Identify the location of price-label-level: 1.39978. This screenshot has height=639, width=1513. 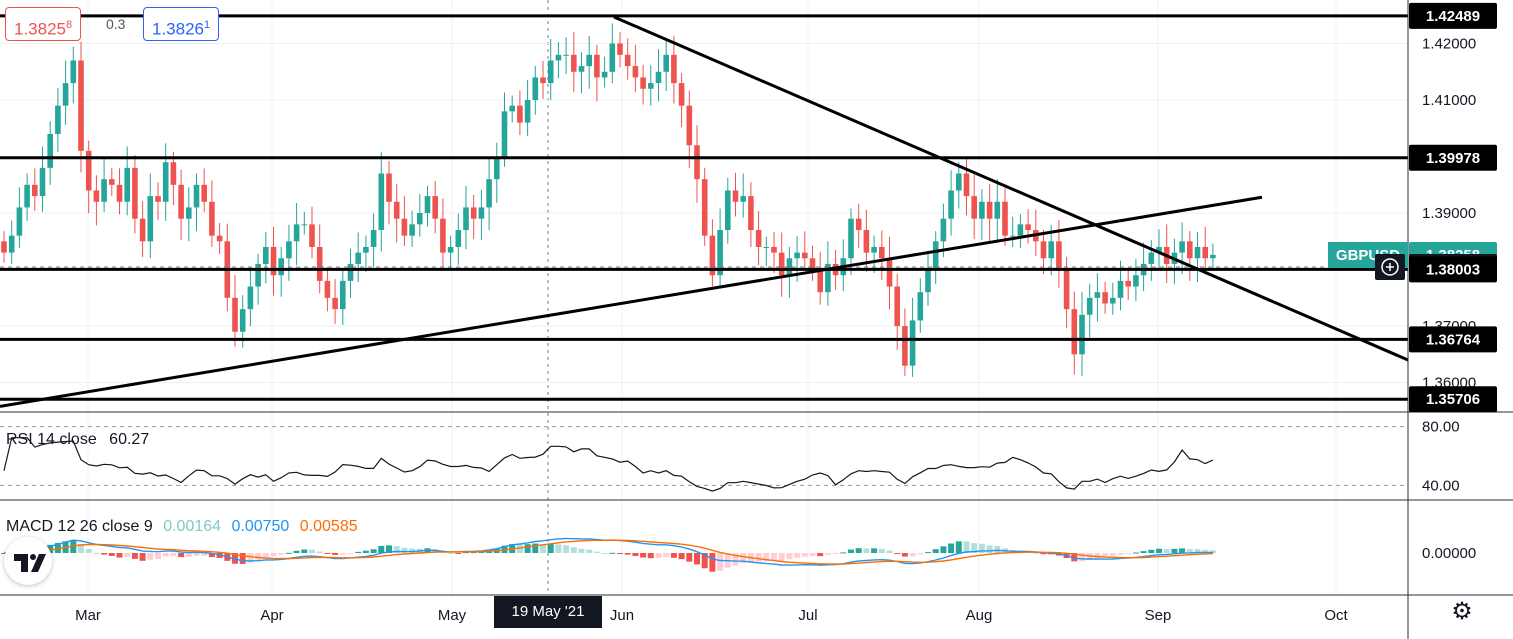
(1453, 157).